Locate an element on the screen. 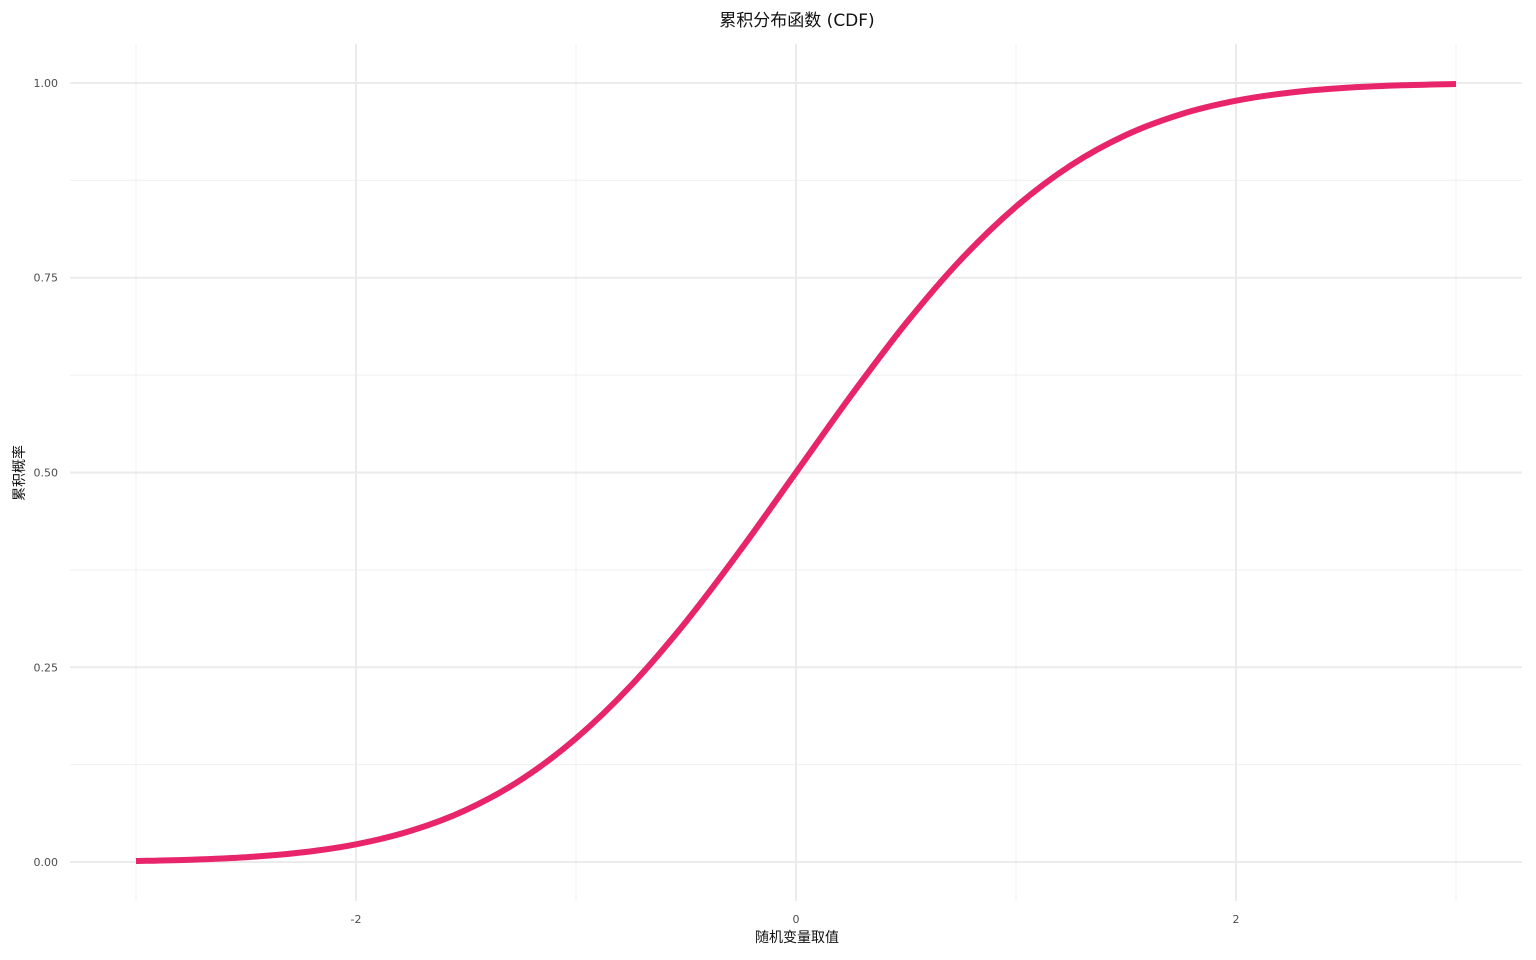  x-axis-ticks: -2 0 2 is located at coordinates (795, 919).